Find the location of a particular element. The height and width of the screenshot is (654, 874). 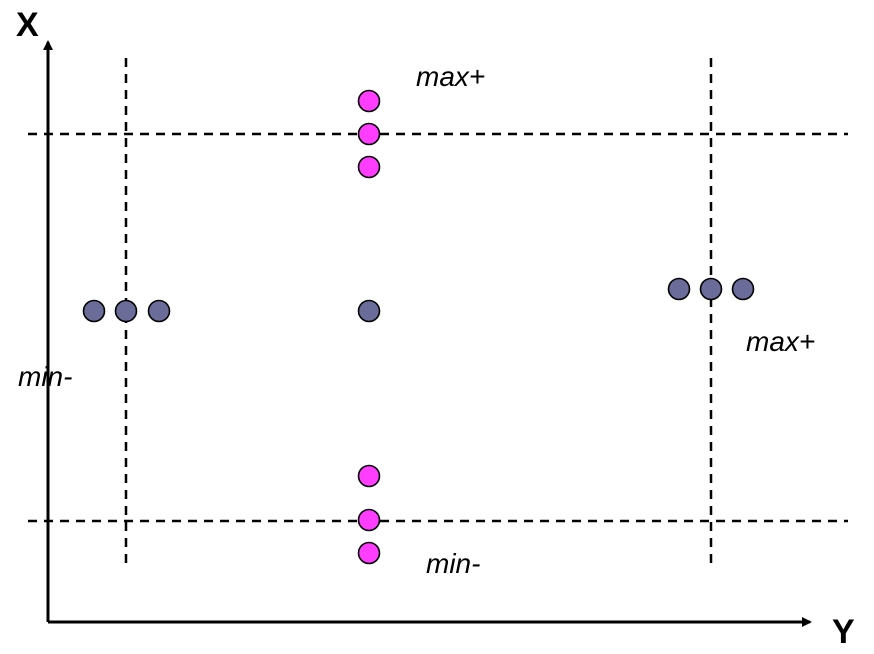

center-bottom-label: min- is located at coordinates (453, 563).